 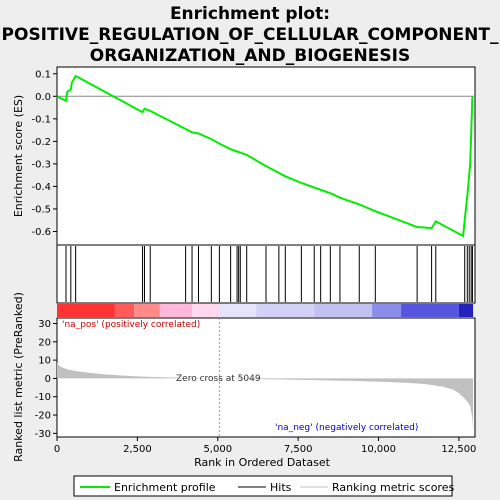 I want to click on rank-x-tick-label: 0, so click(x=57, y=449).